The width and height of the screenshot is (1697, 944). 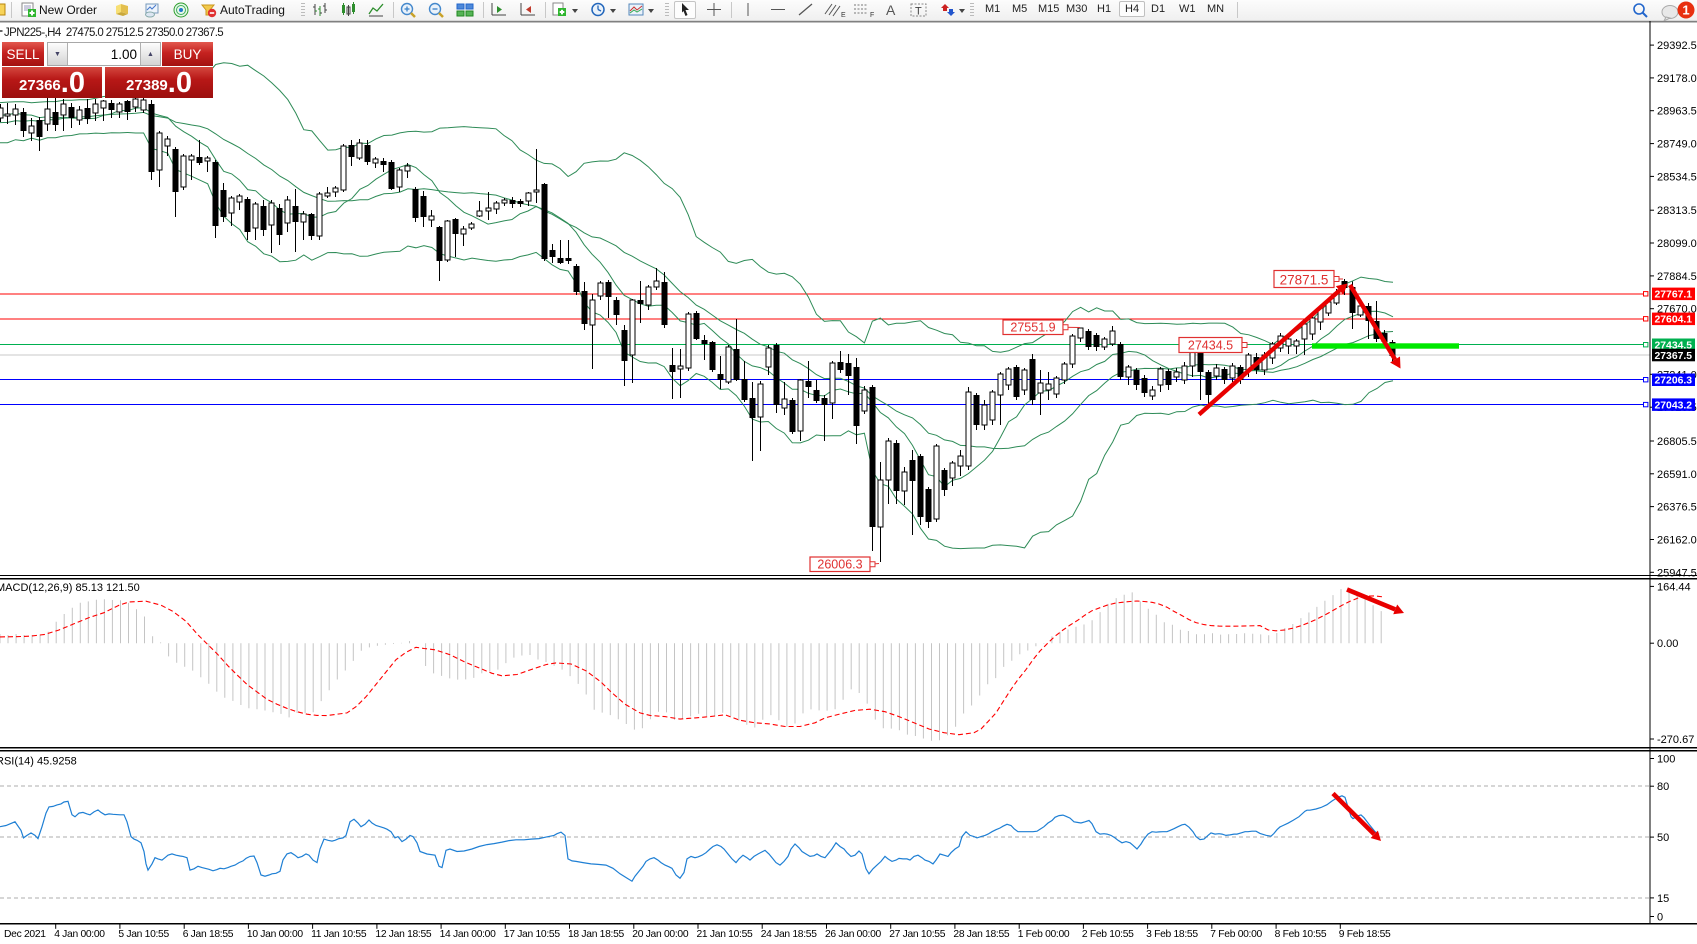 What do you see at coordinates (1660, 918) in the screenshot?
I see `svg-text: 0` at bounding box center [1660, 918].